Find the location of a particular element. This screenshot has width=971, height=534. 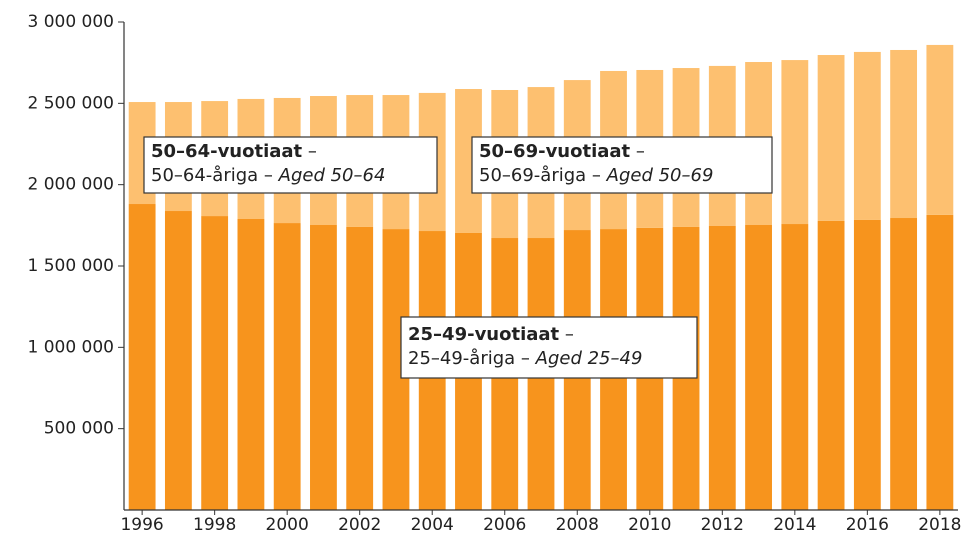

annotation-text: 25–49-åriga – Aged 25–49 is located at coordinates (525, 358).